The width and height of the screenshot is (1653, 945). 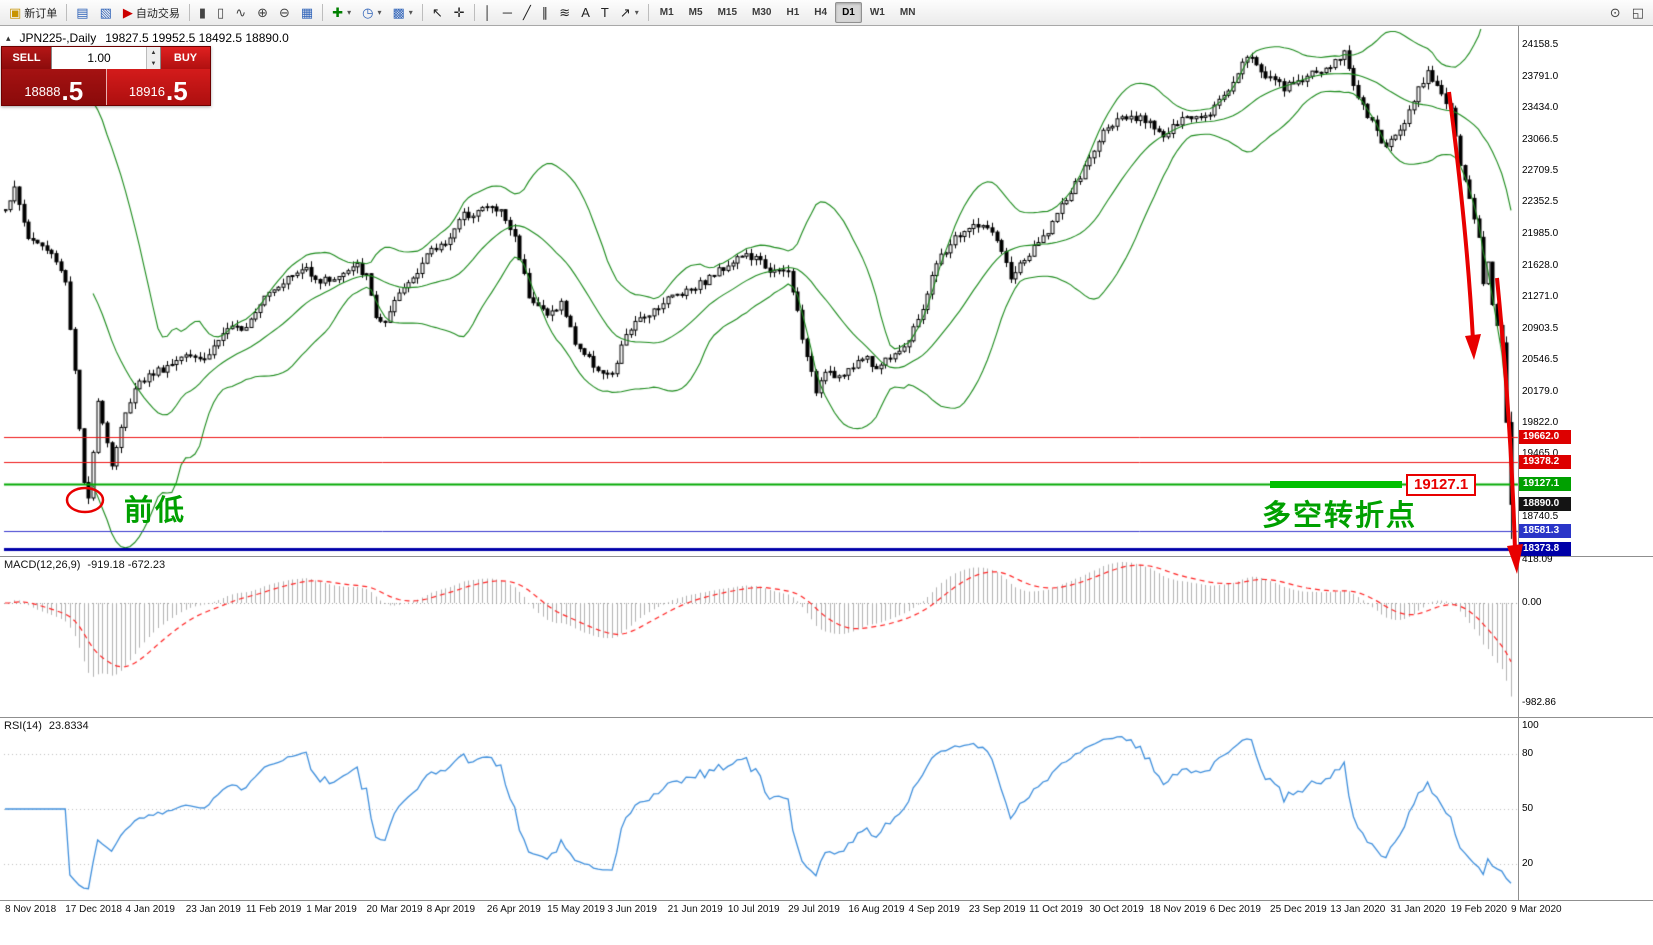 What do you see at coordinates (1178, 909) in the screenshot?
I see `time-axis-label: 18 Nov 2019` at bounding box center [1178, 909].